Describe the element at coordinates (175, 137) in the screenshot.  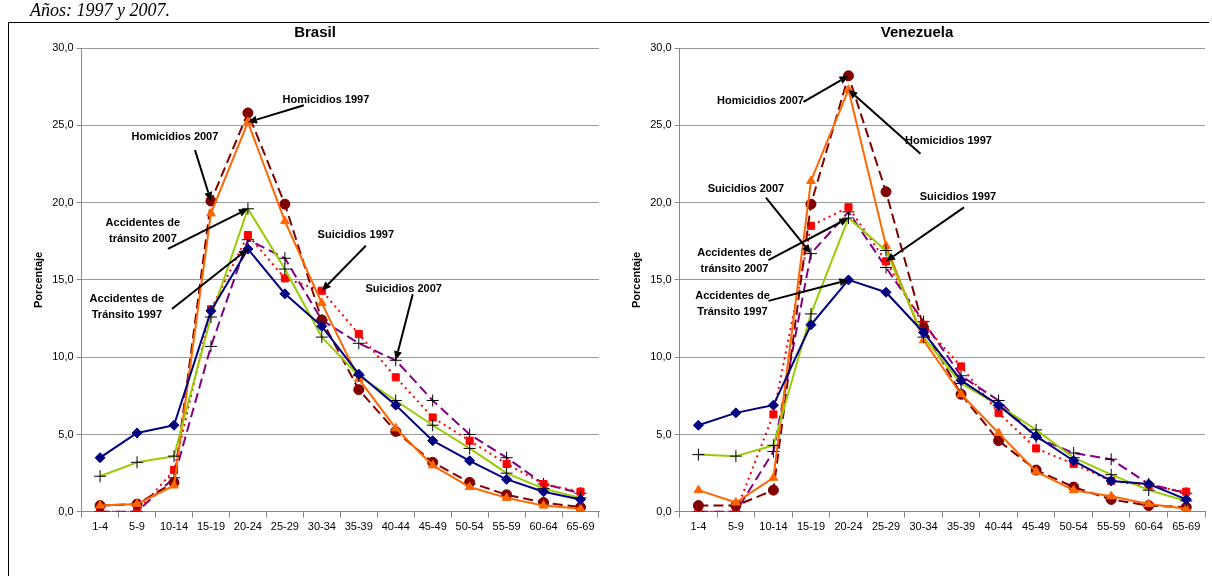
I see `series-label: Homicidios 2007` at that location.